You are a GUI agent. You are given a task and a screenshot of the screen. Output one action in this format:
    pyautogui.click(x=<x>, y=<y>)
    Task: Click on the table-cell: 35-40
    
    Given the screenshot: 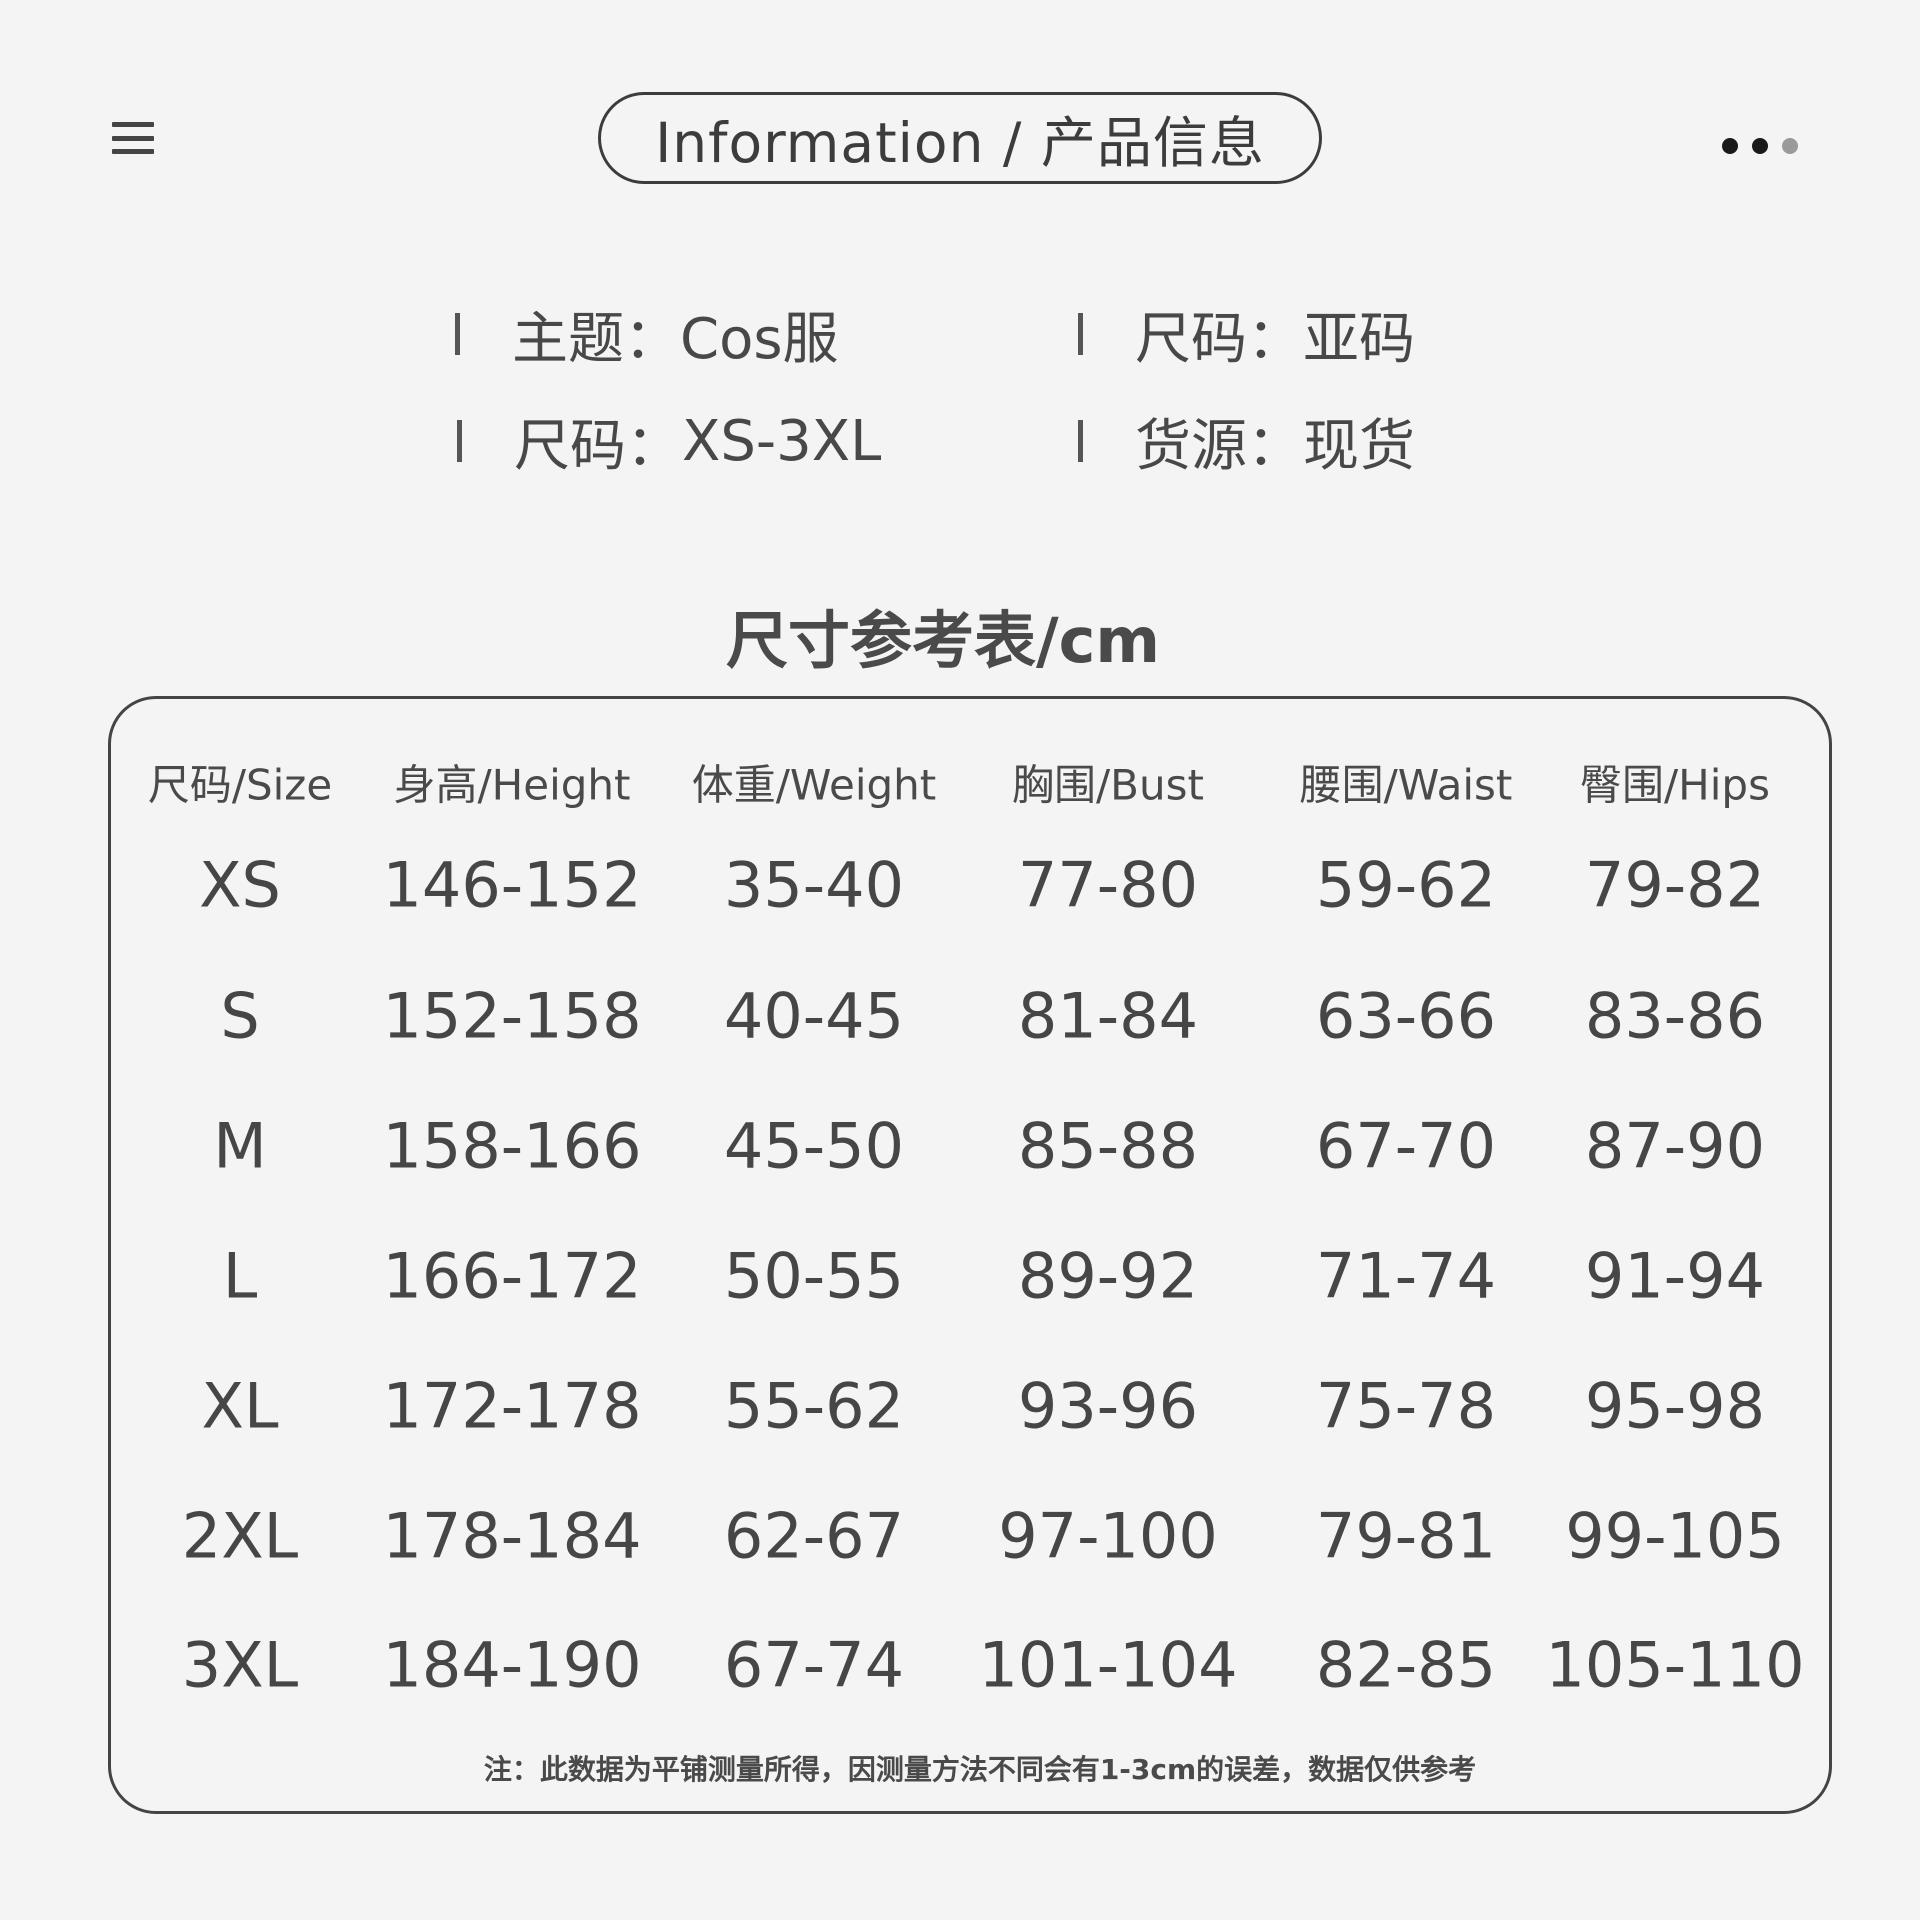 What is the action you would take?
    pyautogui.click(x=814, y=885)
    